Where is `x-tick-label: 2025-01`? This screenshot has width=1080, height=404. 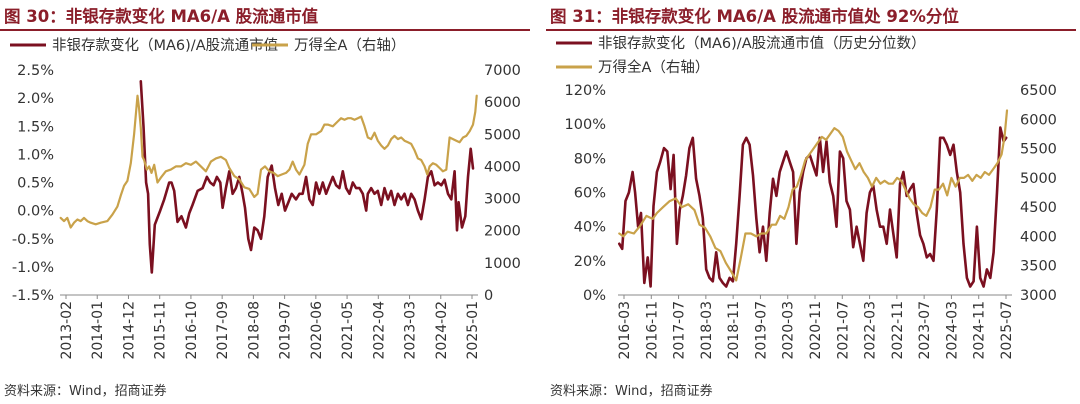
x-tick-label: 2025-01 is located at coordinates (473, 330).